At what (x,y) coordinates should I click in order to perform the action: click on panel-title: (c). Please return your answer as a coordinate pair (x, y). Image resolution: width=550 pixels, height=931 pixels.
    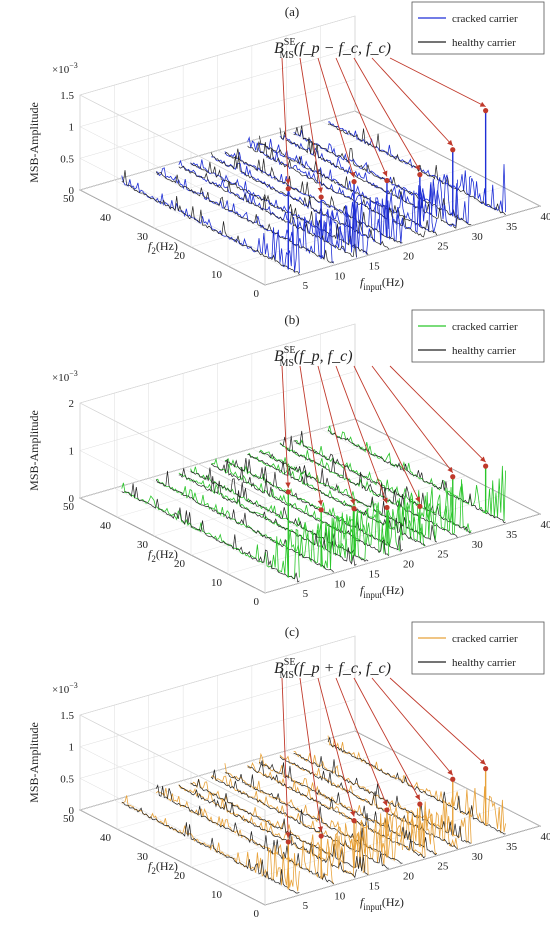
    Looking at the image, I should click on (292, 631).